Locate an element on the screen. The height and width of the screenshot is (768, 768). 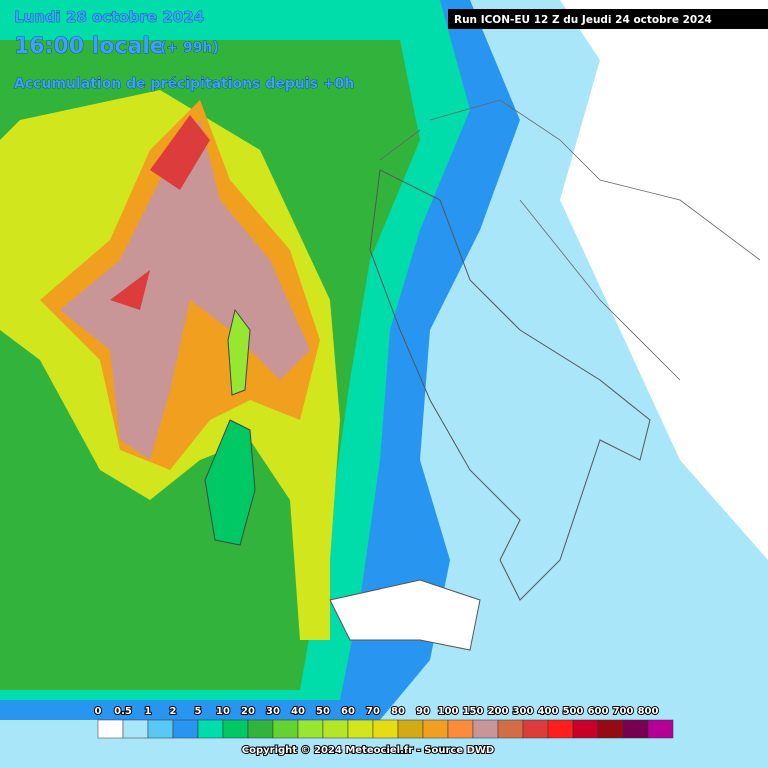
legend-label: 90 is located at coordinates (423, 711).